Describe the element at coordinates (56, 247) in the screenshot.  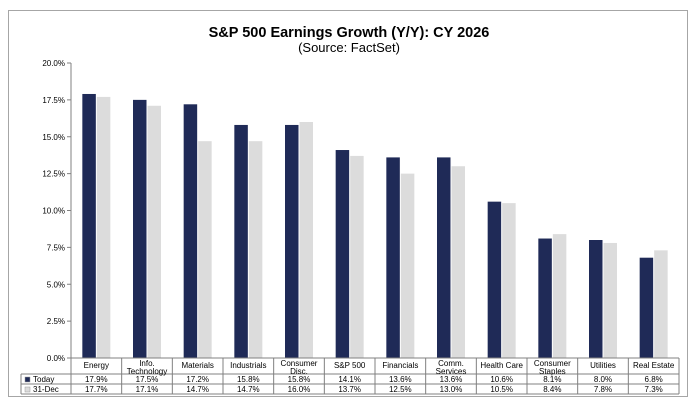
I see `y-tick-label: 7.5%` at that location.